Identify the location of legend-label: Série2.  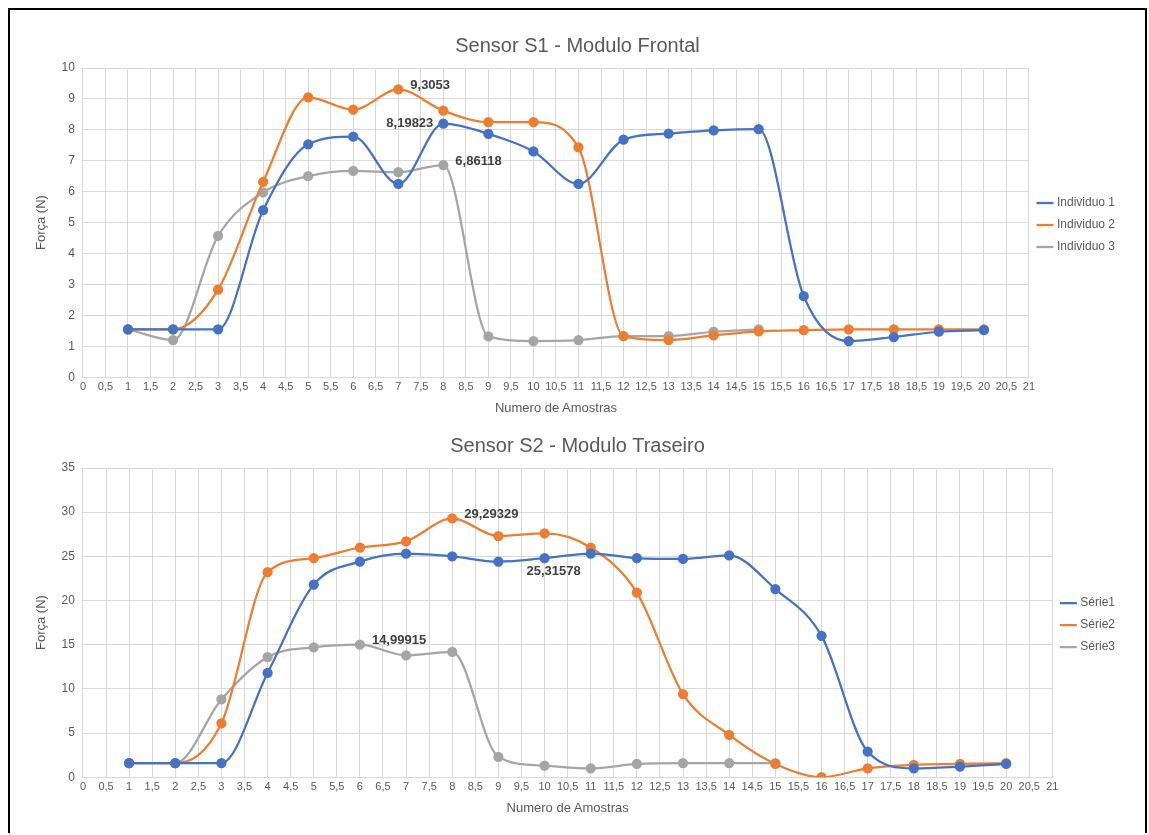
(1098, 624).